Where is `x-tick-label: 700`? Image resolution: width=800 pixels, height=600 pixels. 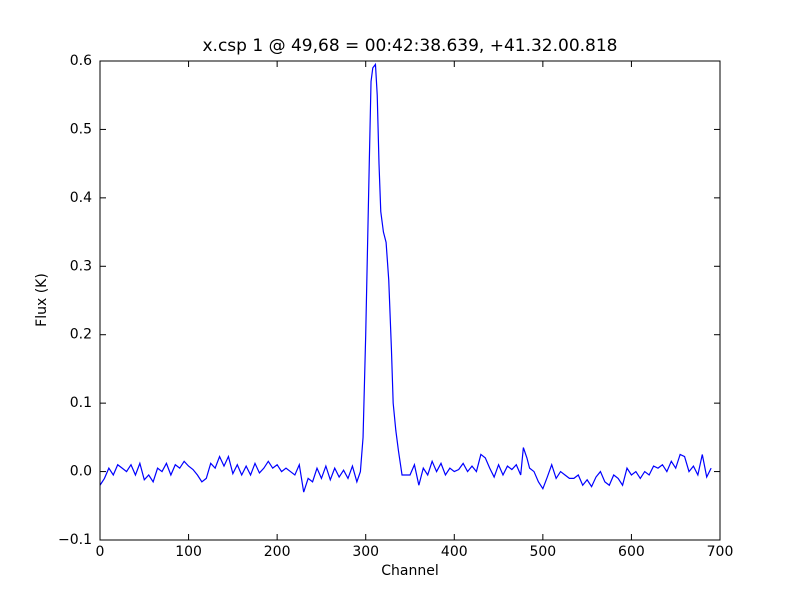
x-tick-label: 700 is located at coordinates (720, 552).